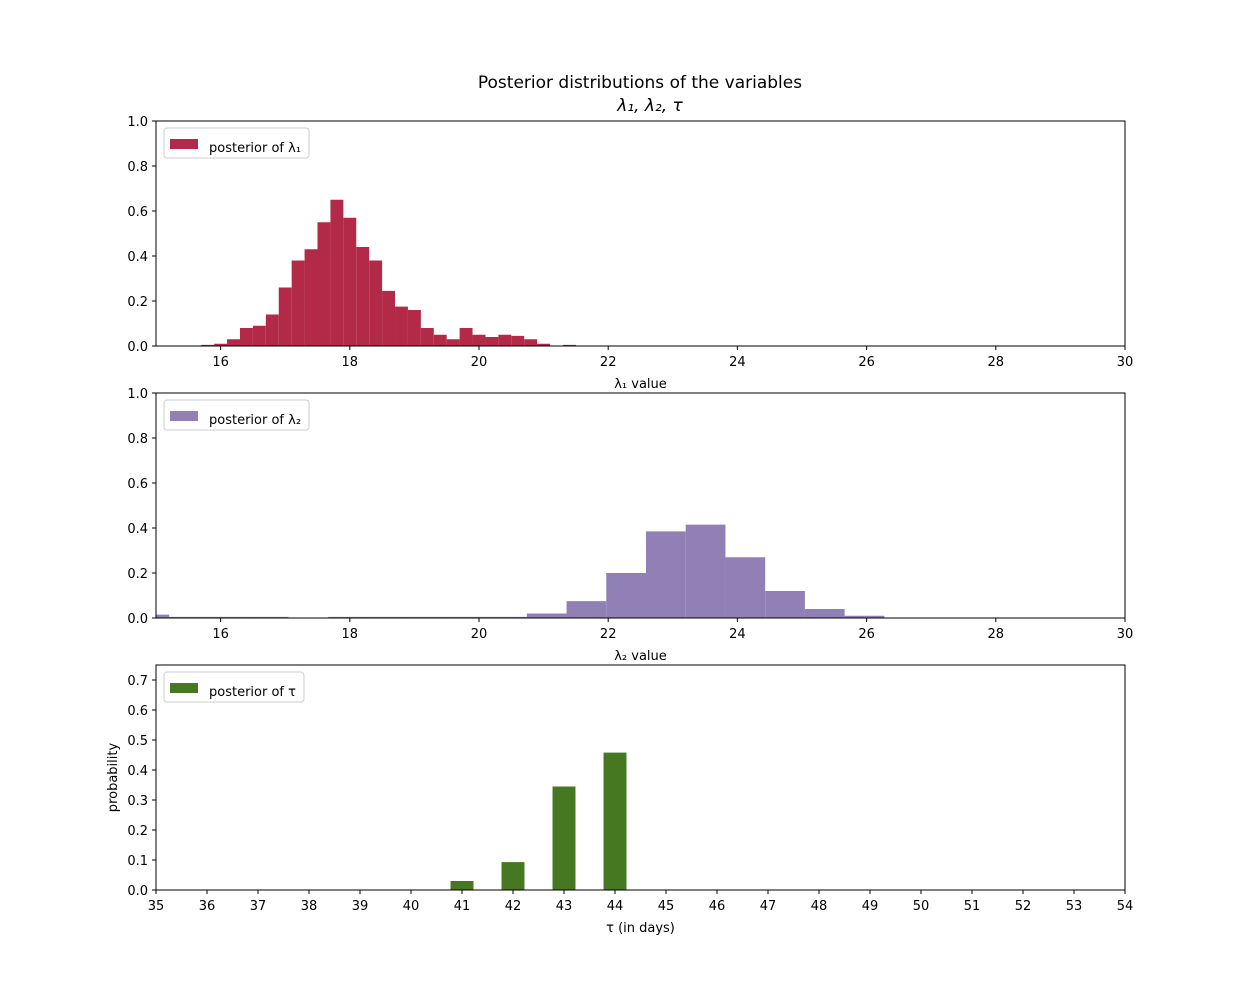 The image size is (1250, 1000). Describe the element at coordinates (717, 906) in the screenshot. I see `x-tick-label: 46` at that location.